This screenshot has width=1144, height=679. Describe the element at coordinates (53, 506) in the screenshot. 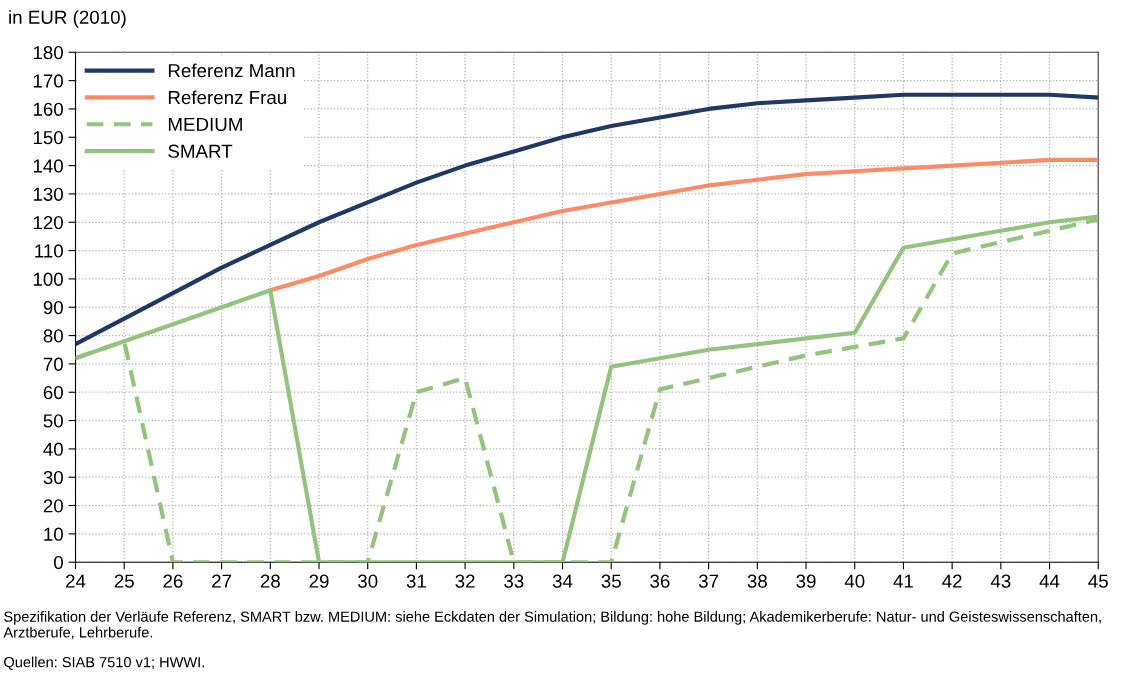

I see `y-tick-label: 20` at that location.